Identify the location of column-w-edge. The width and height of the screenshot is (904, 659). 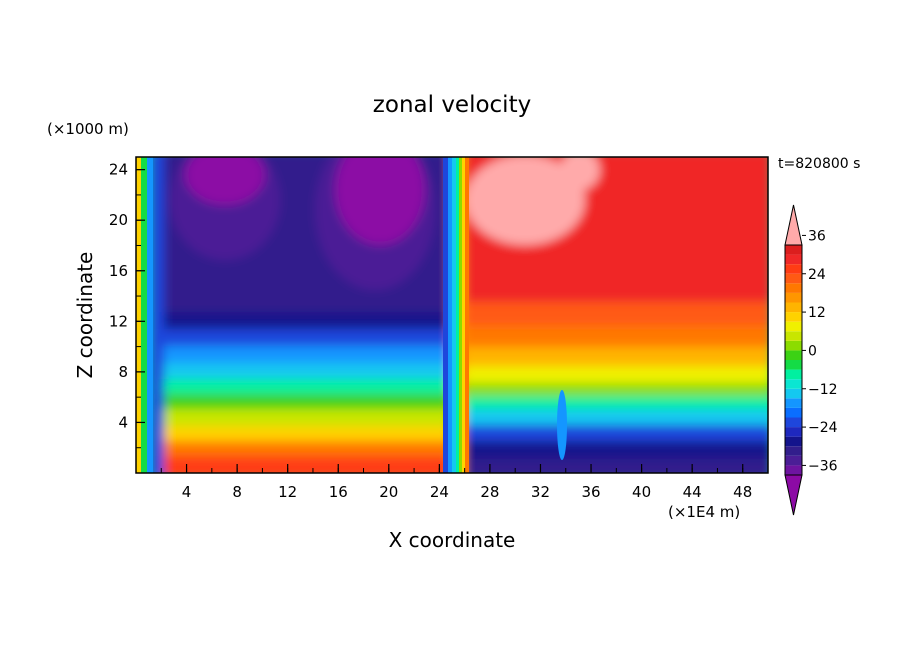
(157, 315).